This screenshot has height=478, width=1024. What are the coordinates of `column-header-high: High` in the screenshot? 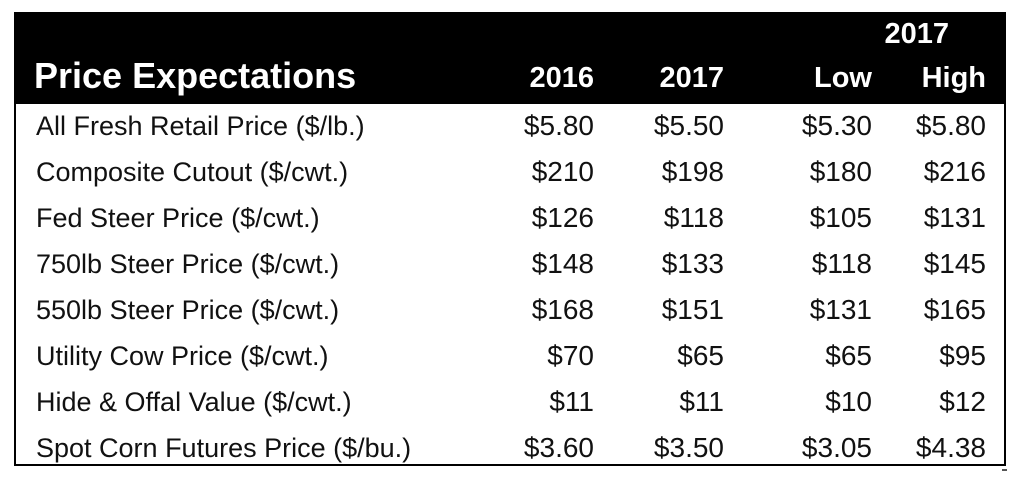 It's located at (953, 78).